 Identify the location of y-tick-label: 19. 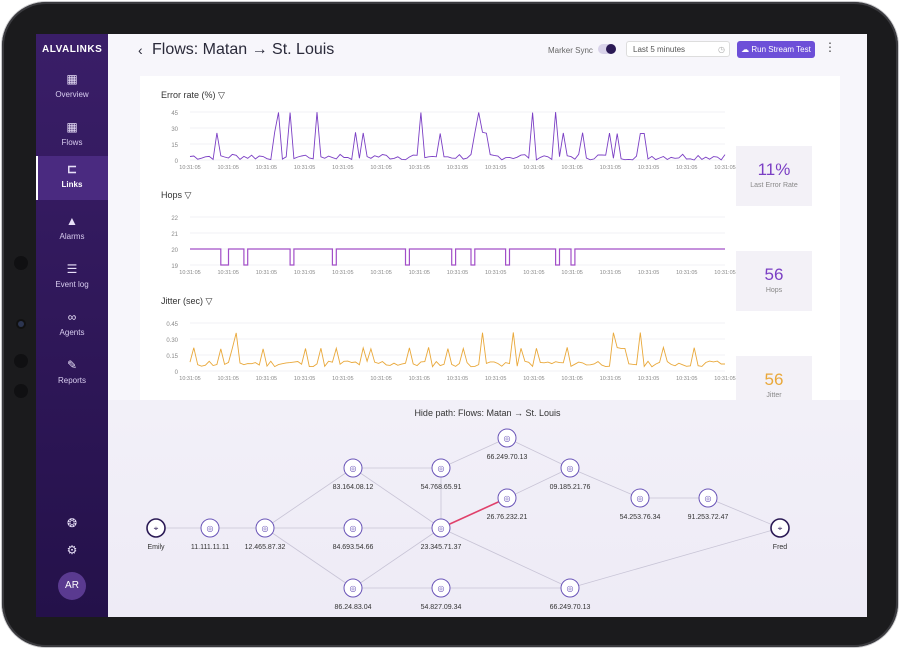
(174, 267).